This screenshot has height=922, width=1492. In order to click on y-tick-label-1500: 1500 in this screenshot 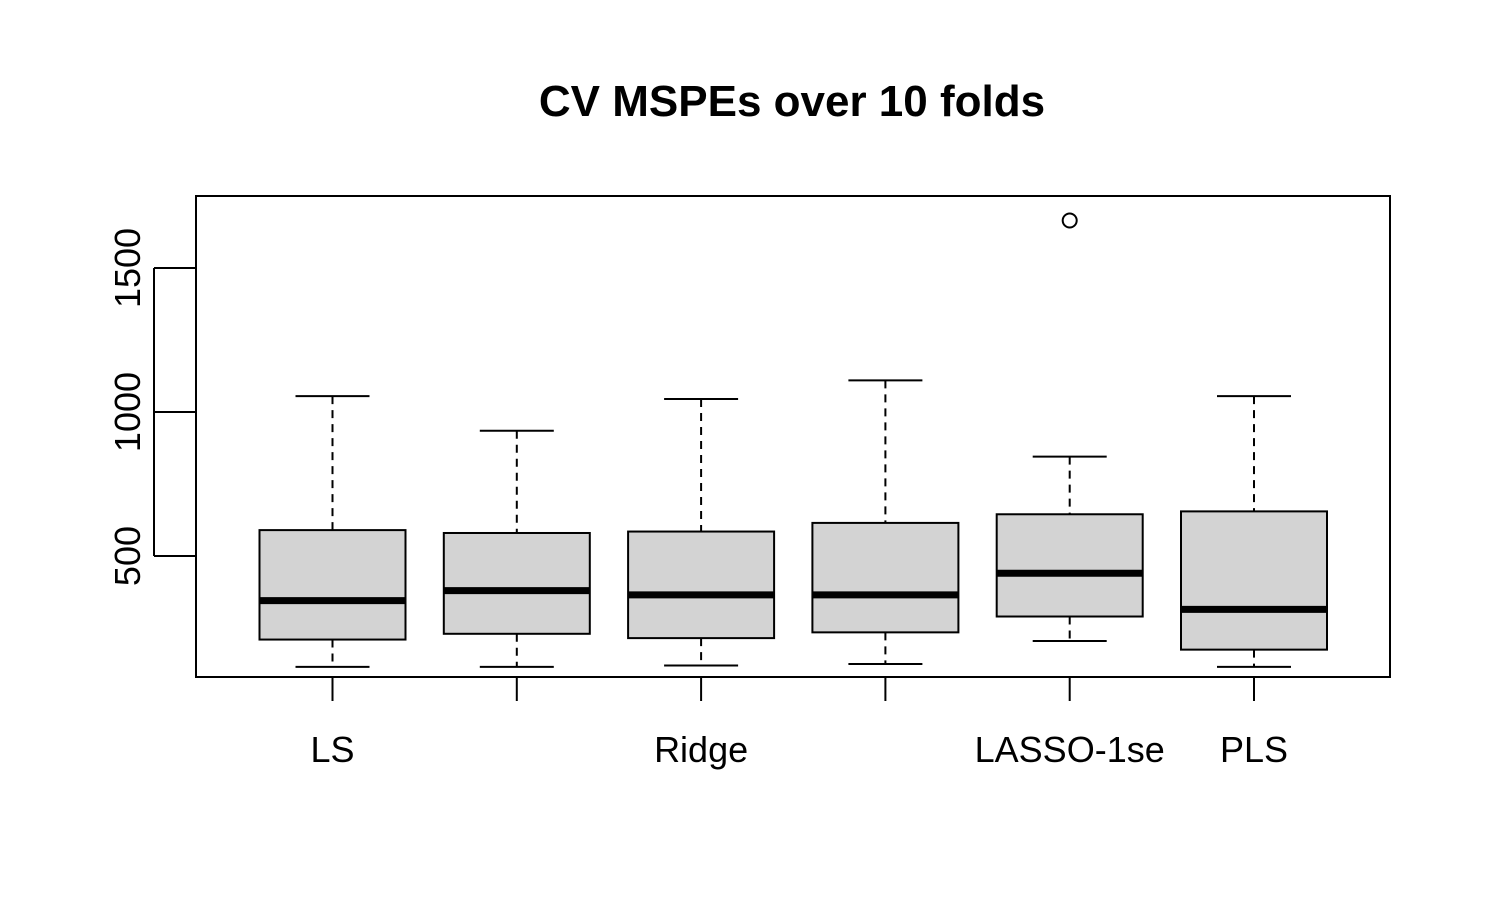, I will do `click(127, 268)`.